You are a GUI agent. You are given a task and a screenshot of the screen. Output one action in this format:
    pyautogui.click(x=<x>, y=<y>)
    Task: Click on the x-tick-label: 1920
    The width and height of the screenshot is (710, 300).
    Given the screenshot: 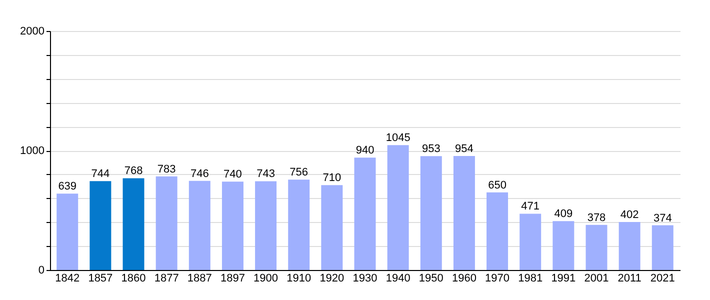 What is the action you would take?
    pyautogui.click(x=332, y=278)
    